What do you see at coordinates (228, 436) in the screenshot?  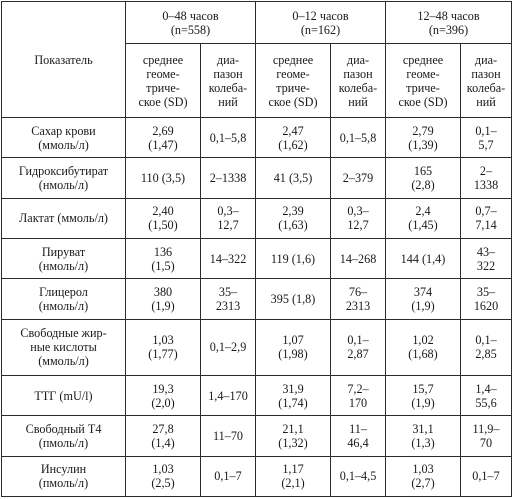 I see `cell-value: 11–70` at bounding box center [228, 436].